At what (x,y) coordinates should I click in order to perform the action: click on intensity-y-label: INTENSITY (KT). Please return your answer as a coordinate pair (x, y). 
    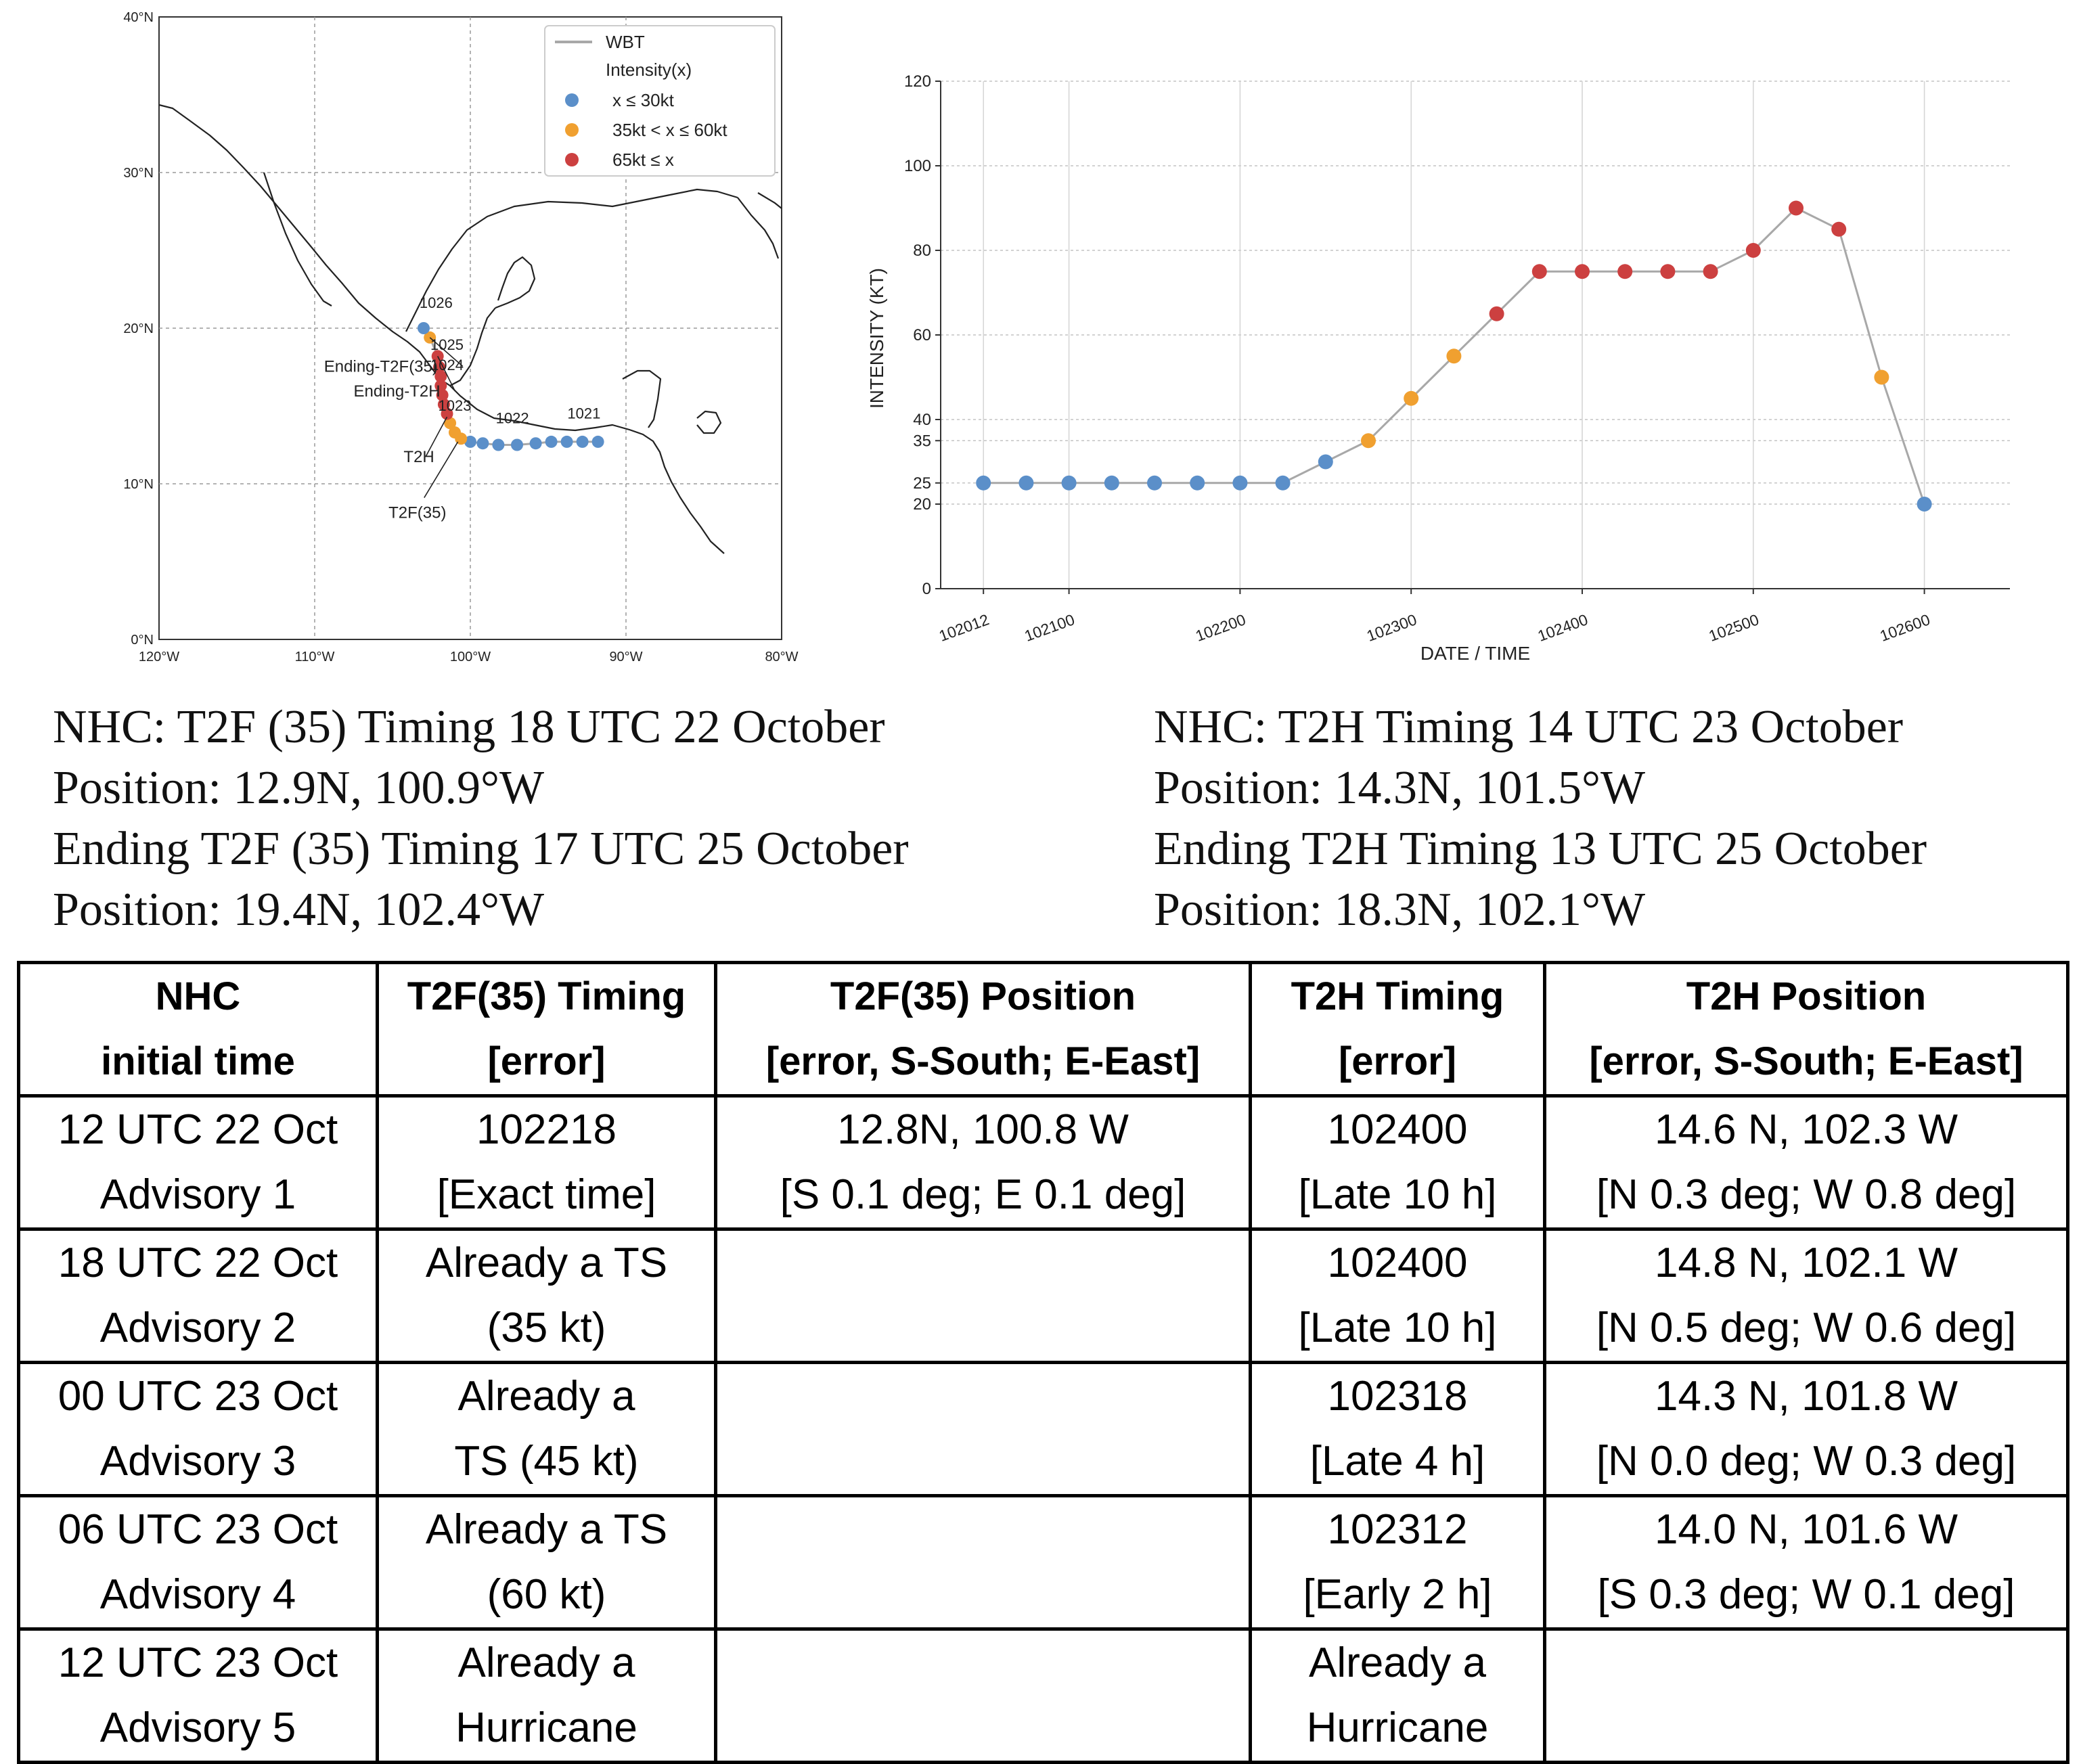
    Looking at the image, I should click on (876, 338).